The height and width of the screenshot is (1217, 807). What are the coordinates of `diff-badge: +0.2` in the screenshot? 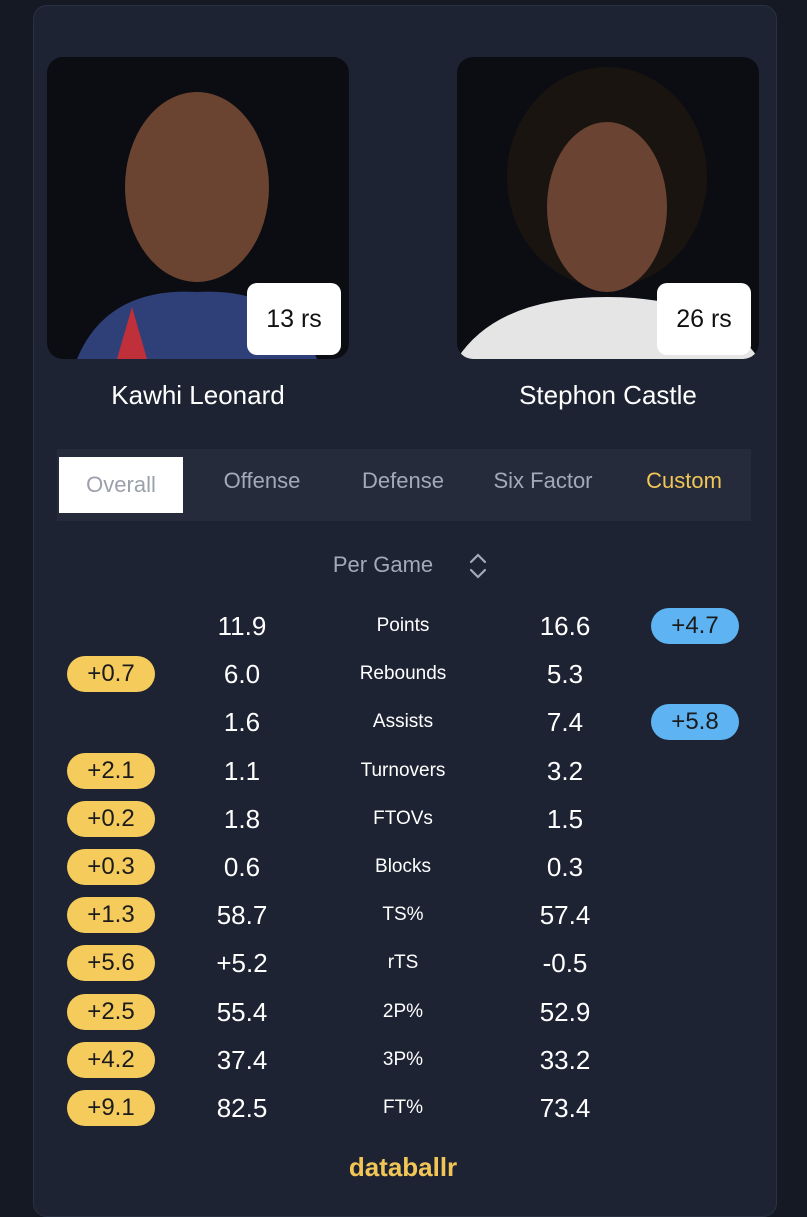 It's located at (111, 818).